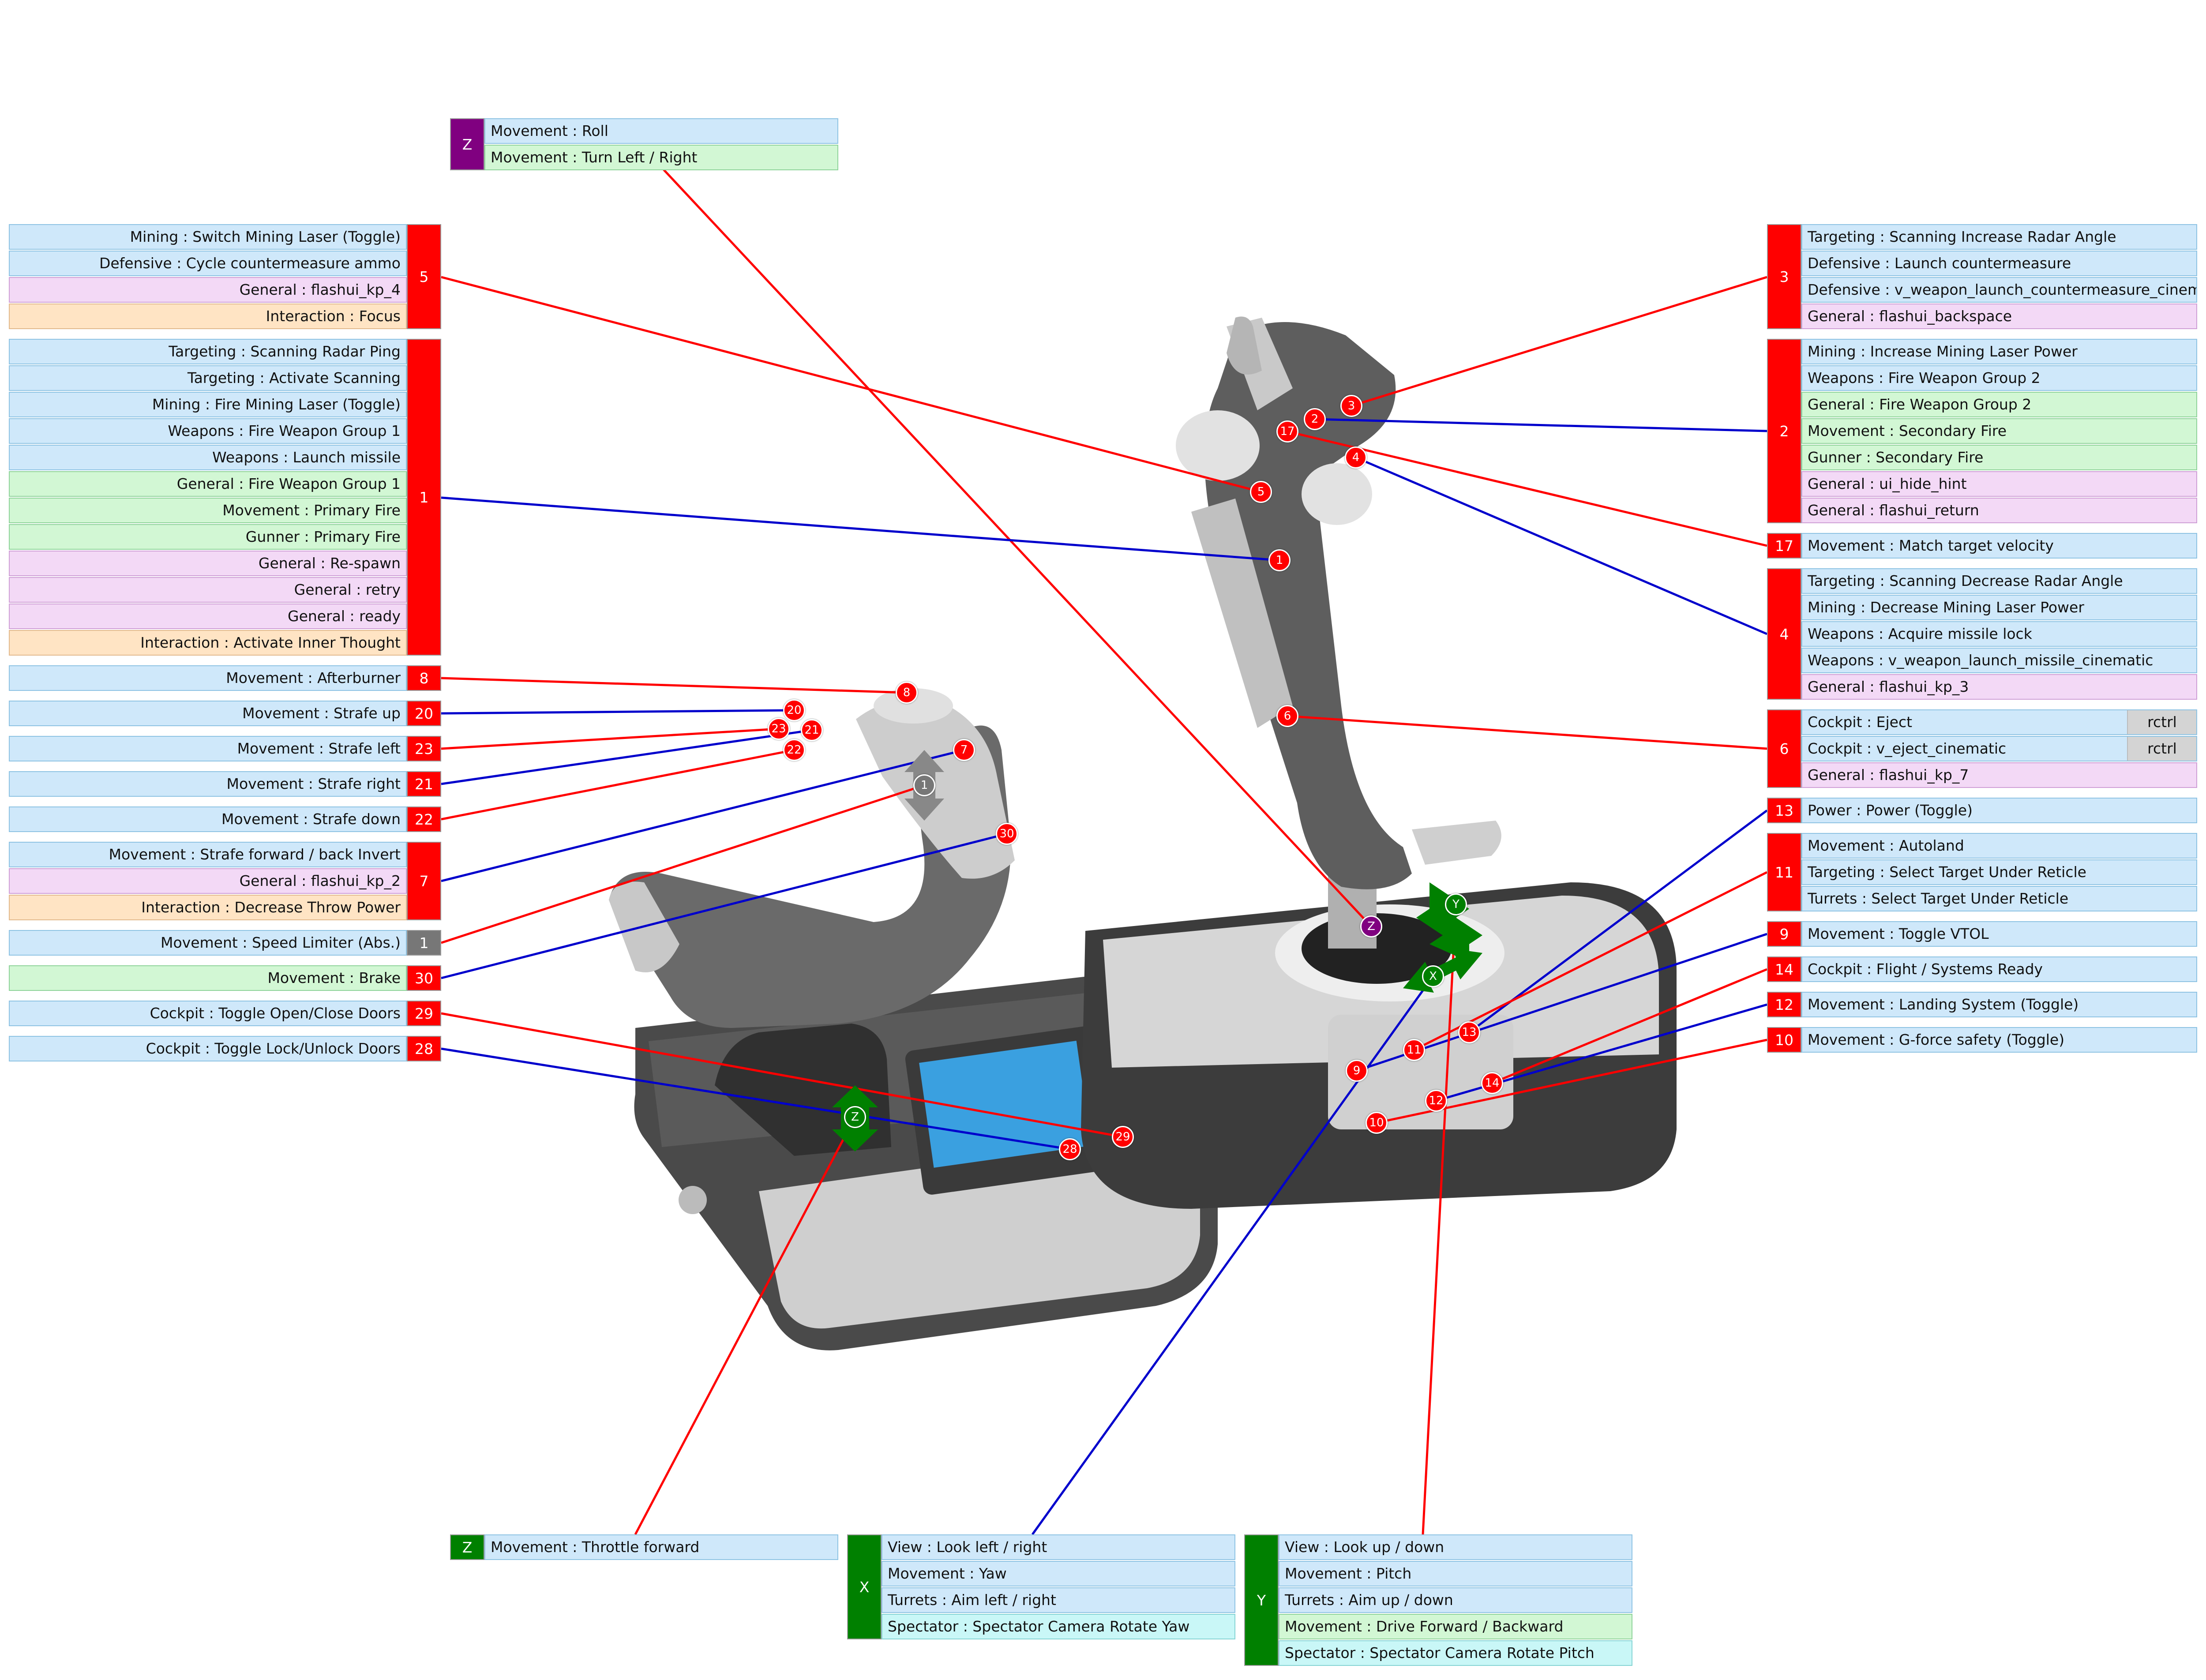 The width and height of the screenshot is (2206, 1680). What do you see at coordinates (1999, 898) in the screenshot?
I see `binding-row: Turrets : Select Target Under Reticle` at bounding box center [1999, 898].